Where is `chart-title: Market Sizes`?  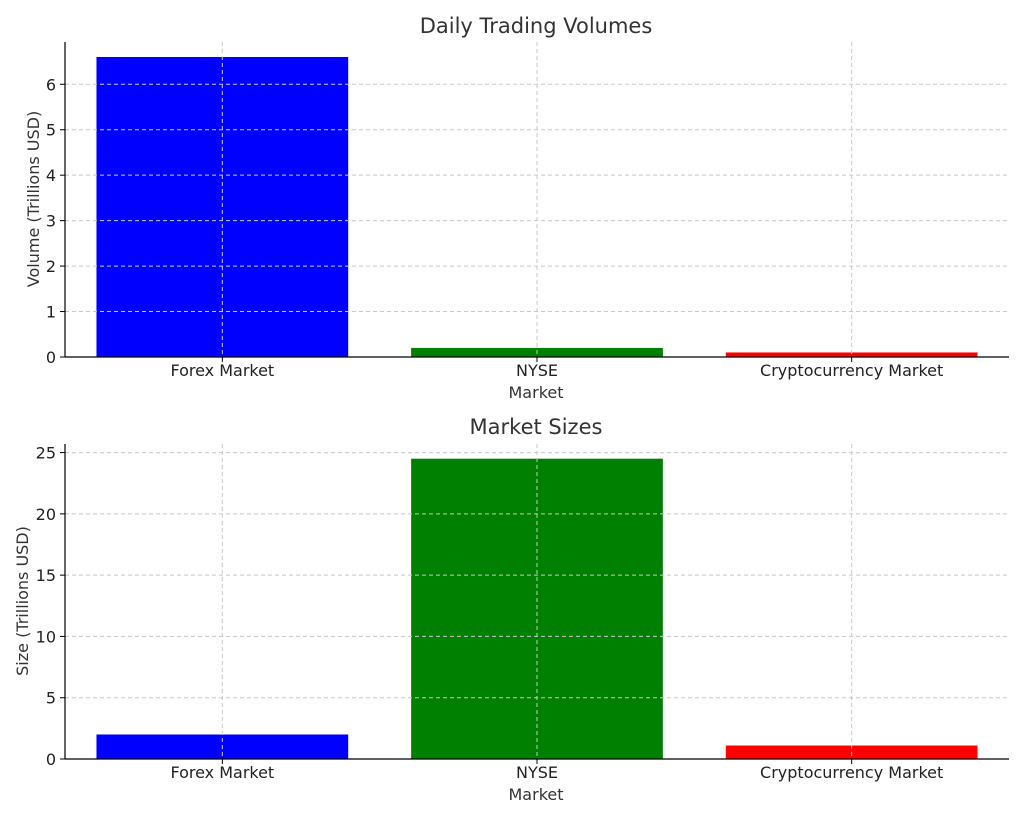
chart-title: Market Sizes is located at coordinates (536, 427).